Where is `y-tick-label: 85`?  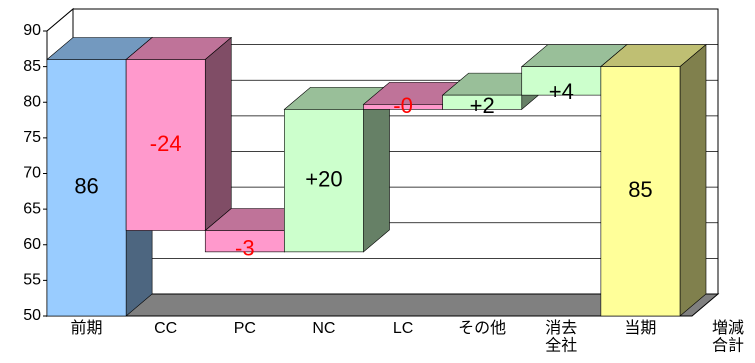
y-tick-label: 85 is located at coordinates (32, 66).